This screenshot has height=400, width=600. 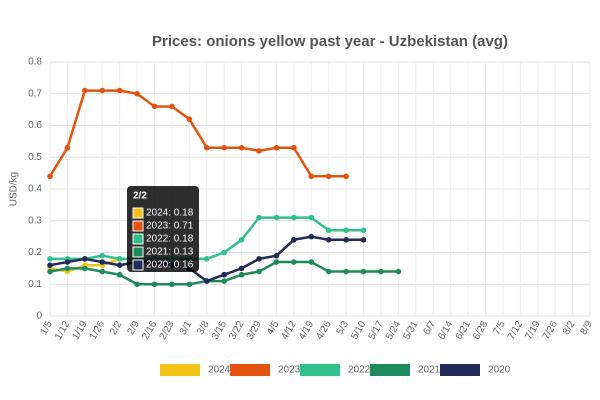 What do you see at coordinates (140, 196) in the screenshot?
I see `tooltip-title: 2/2` at bounding box center [140, 196].